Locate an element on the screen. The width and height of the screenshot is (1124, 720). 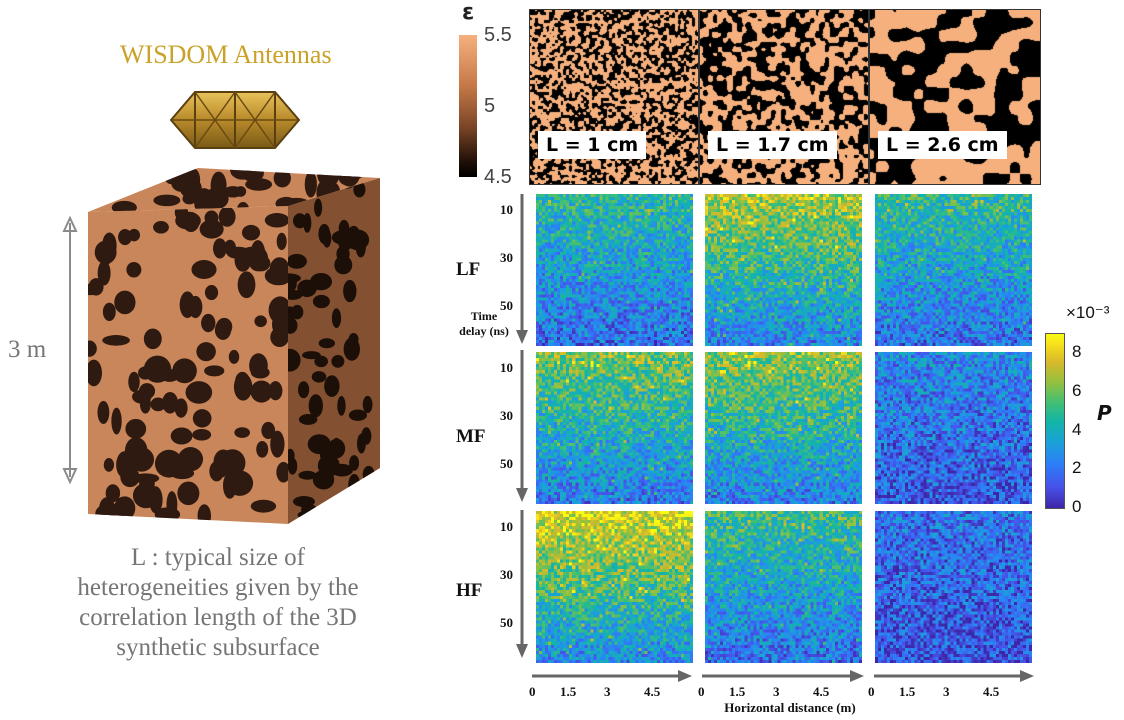
epsilon-tick: 4.5 is located at coordinates (498, 177).